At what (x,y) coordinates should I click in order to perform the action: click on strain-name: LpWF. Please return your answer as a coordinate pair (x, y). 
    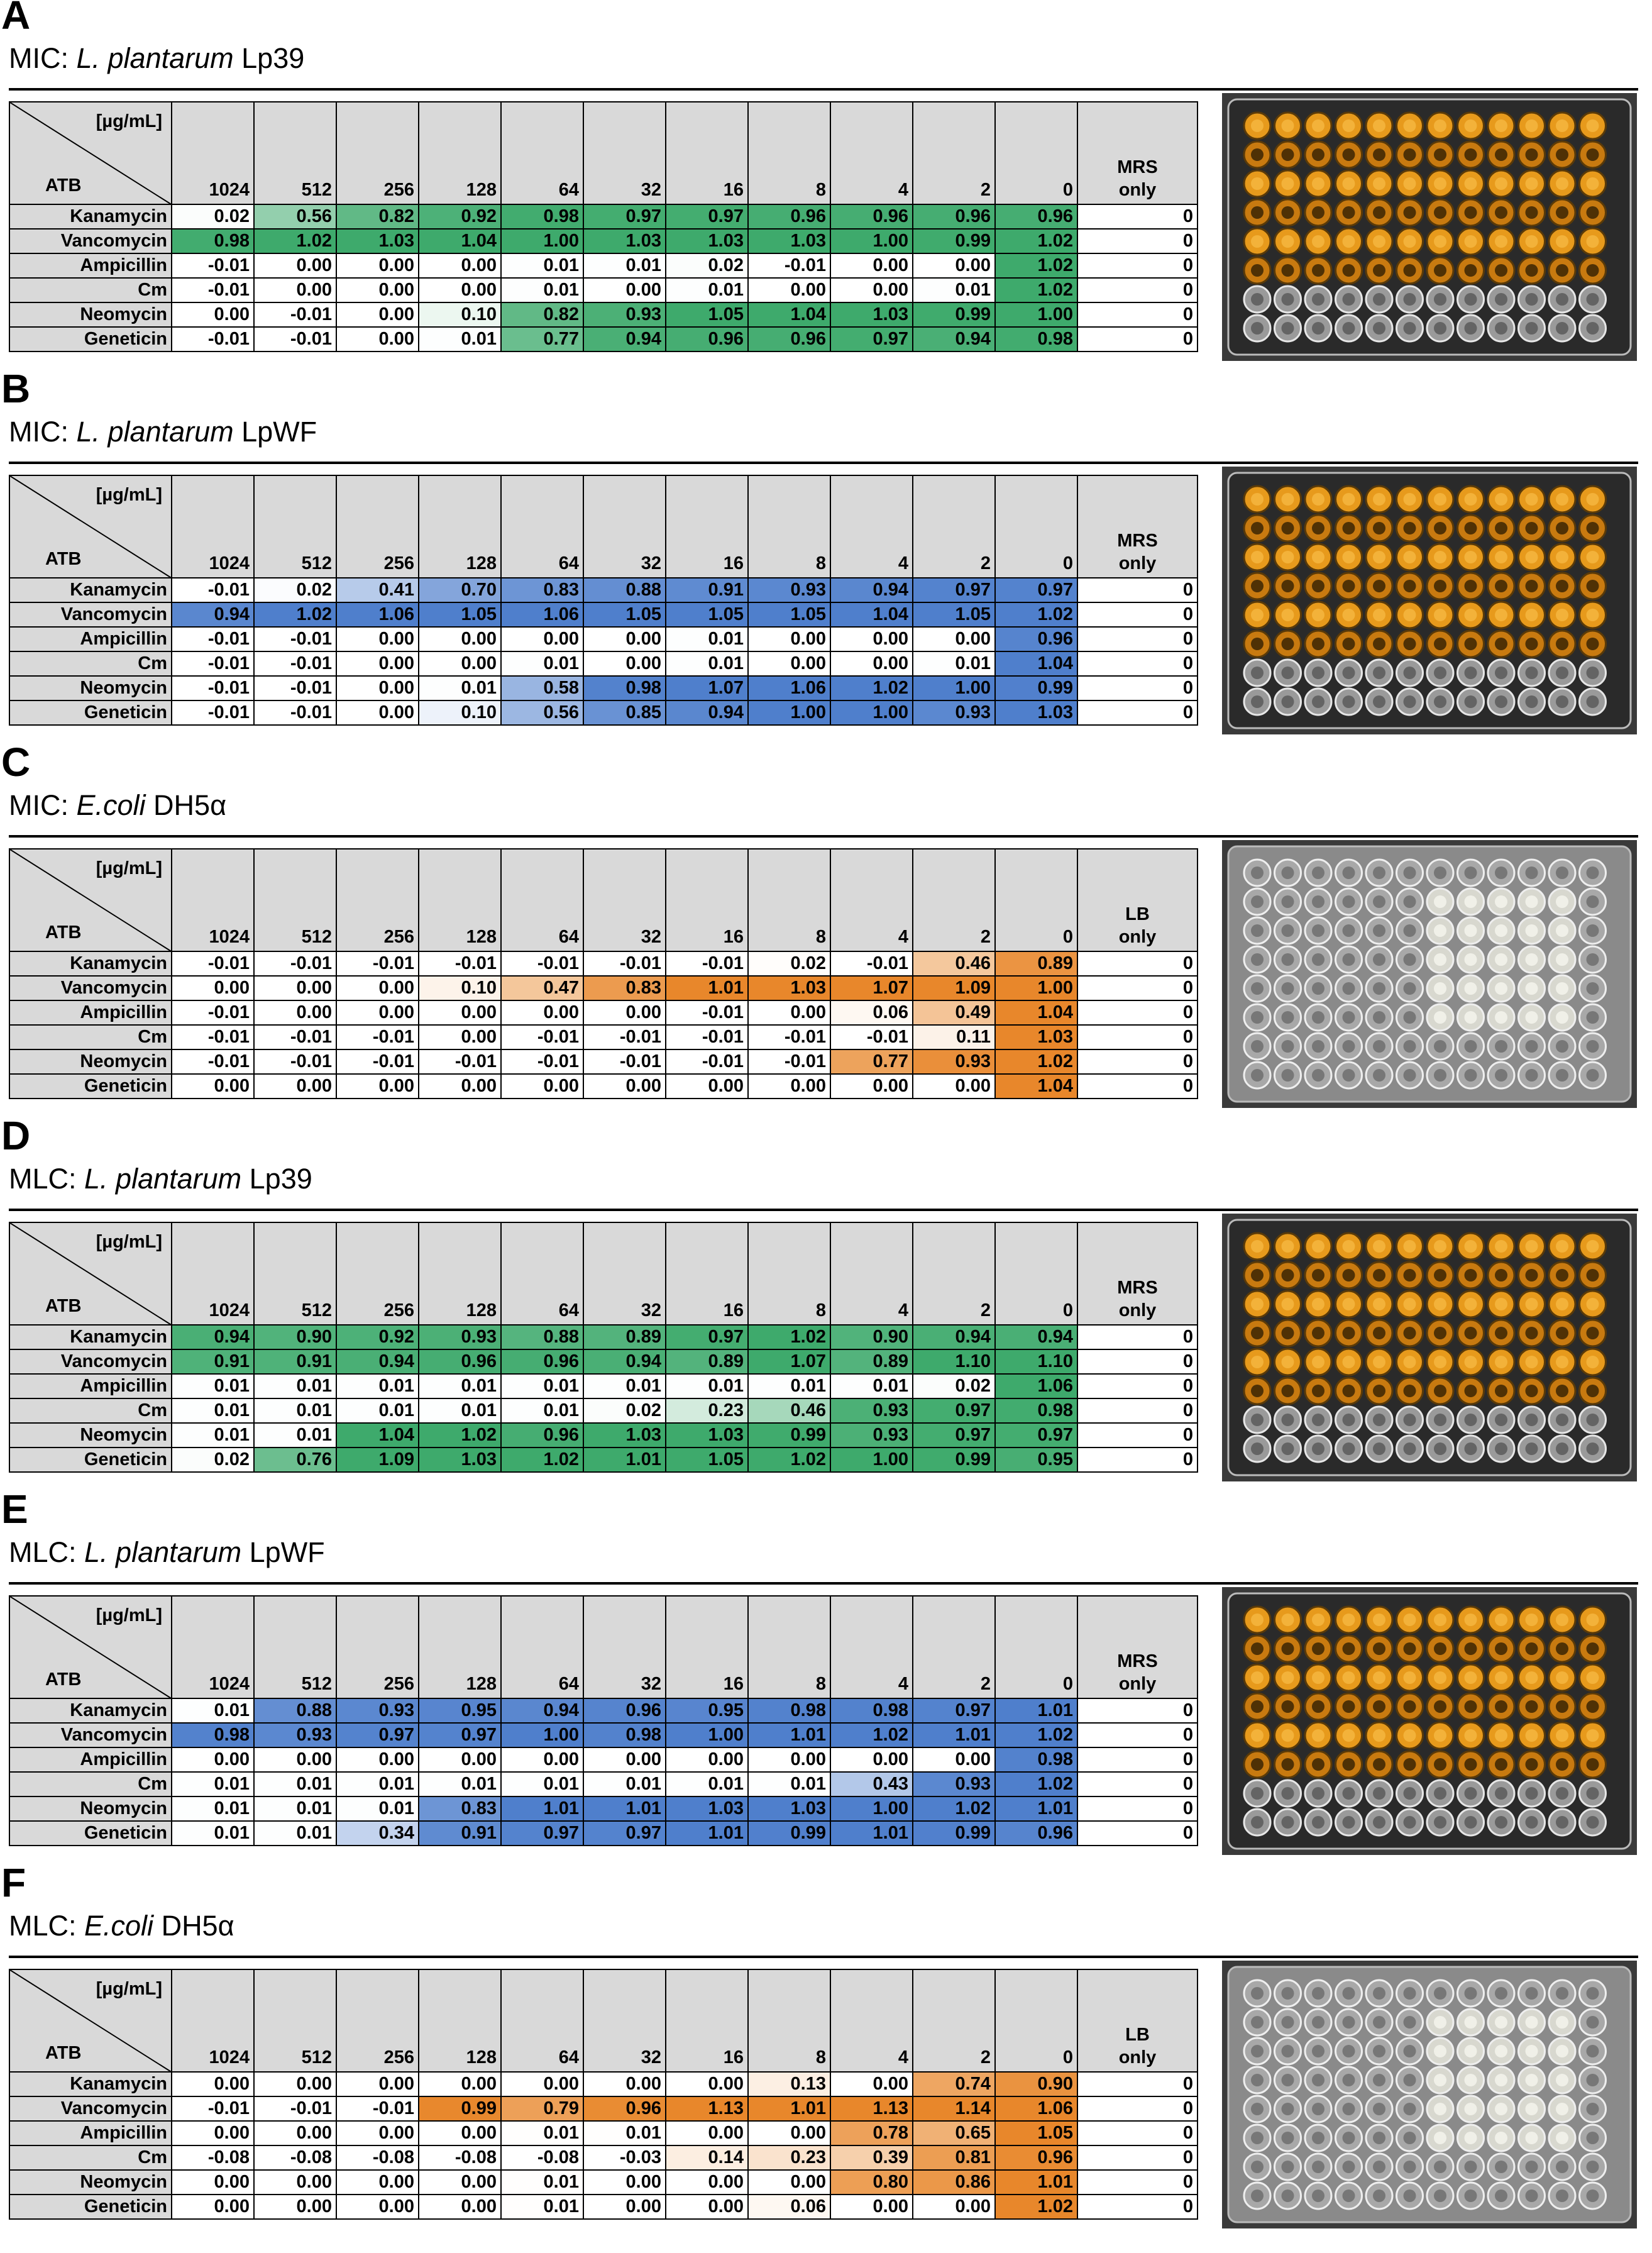
    Looking at the image, I should click on (275, 432).